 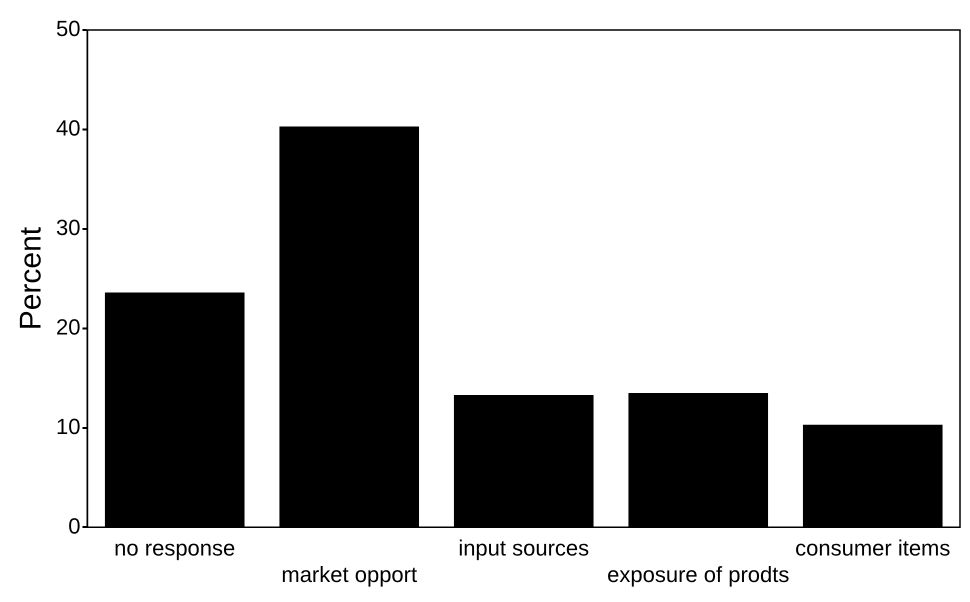 What do you see at coordinates (349, 574) in the screenshot?
I see `x-tick-label: market opport` at bounding box center [349, 574].